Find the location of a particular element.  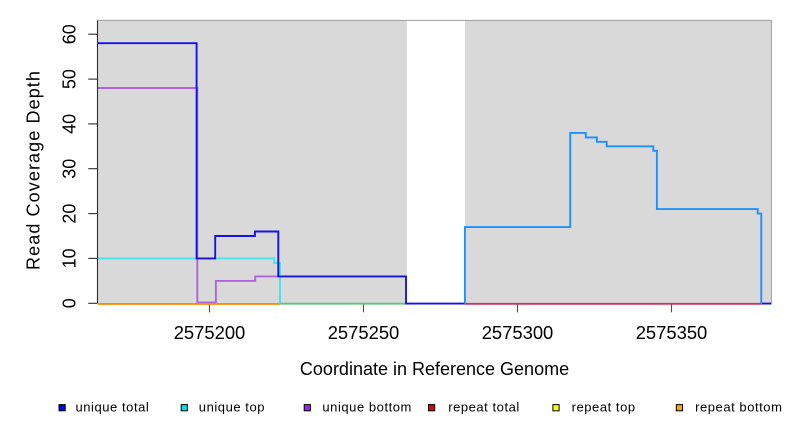

svg-text: 2575300 is located at coordinates (518, 332).